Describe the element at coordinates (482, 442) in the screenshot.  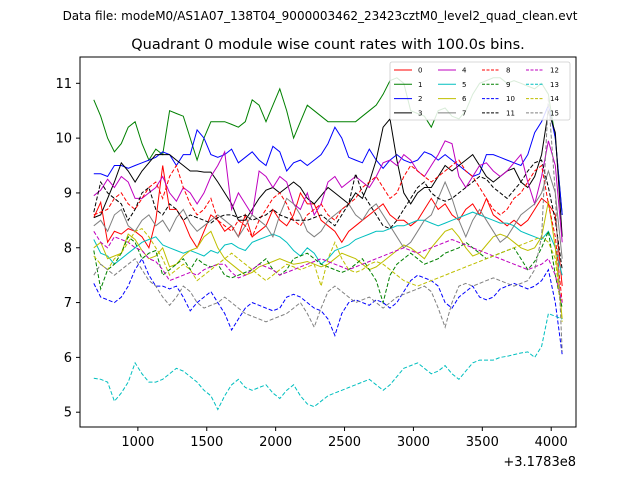
I see `x-tick-label: 3500` at that location.